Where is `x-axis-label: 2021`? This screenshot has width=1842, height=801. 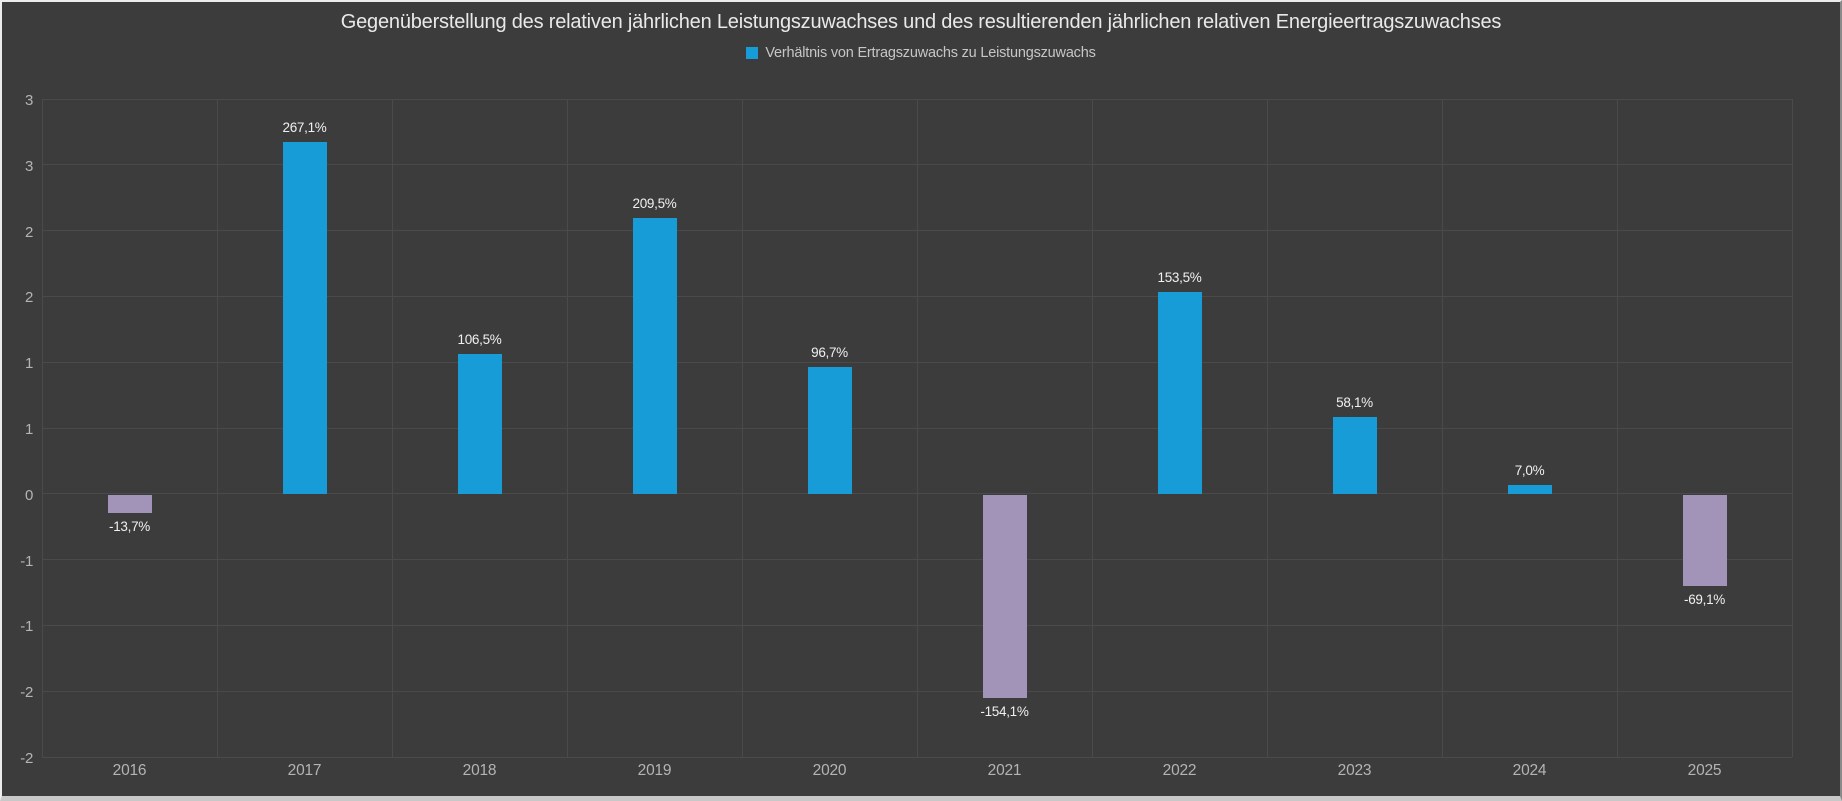
x-axis-label: 2021 is located at coordinates (1004, 770).